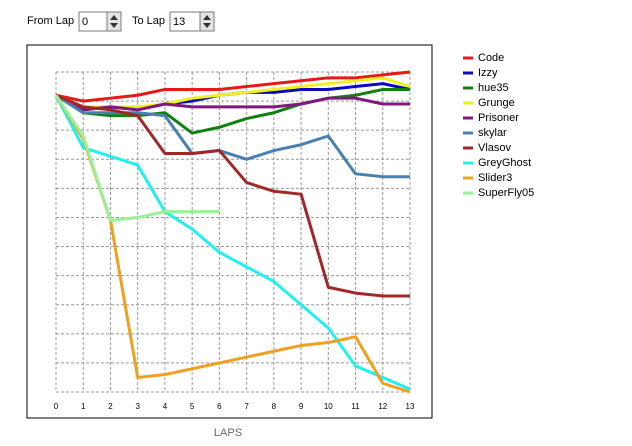 Image resolution: width=632 pixels, height=446 pixels. I want to click on x-tick-label: 9, so click(301, 406).